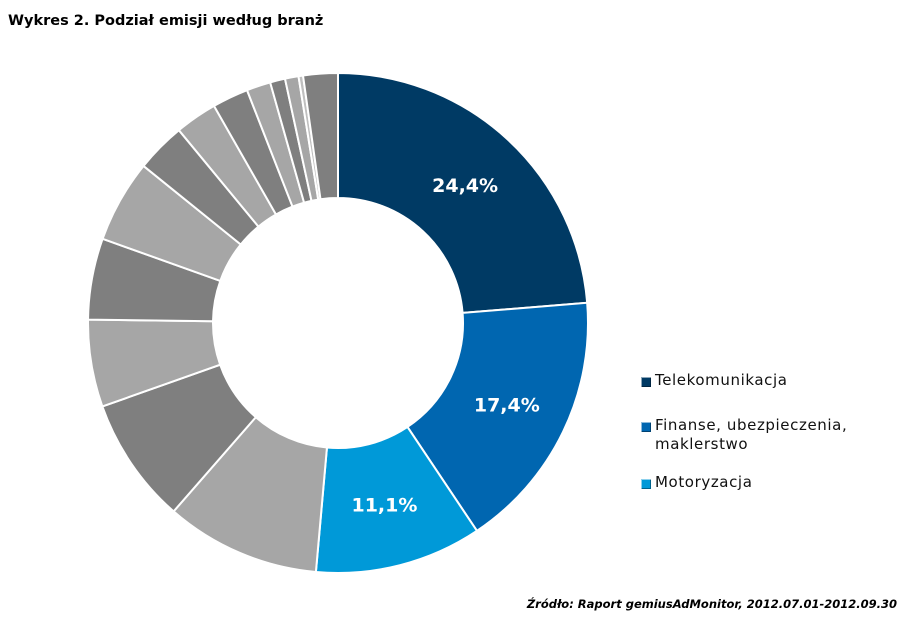  I want to click on slice-label-1: 17,4%, so click(507, 406).